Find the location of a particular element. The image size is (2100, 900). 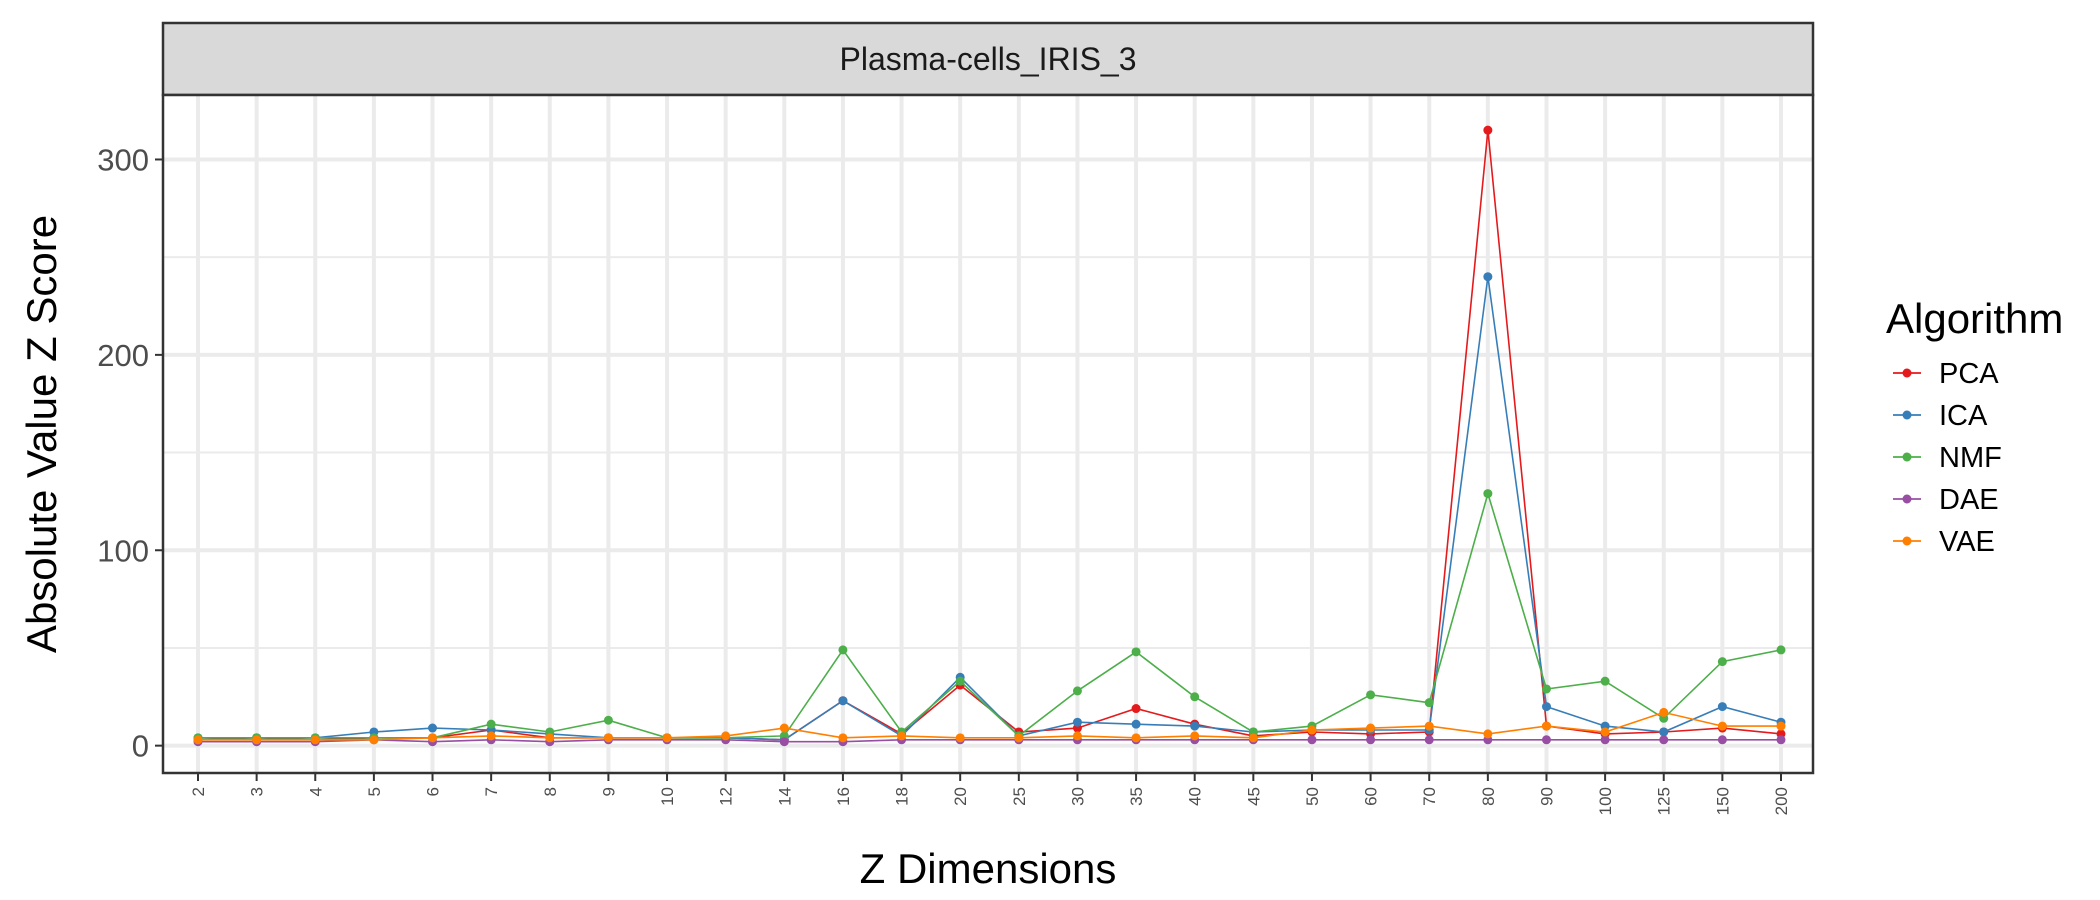

legend-item-dae: DAE is located at coordinates (1946, 500).